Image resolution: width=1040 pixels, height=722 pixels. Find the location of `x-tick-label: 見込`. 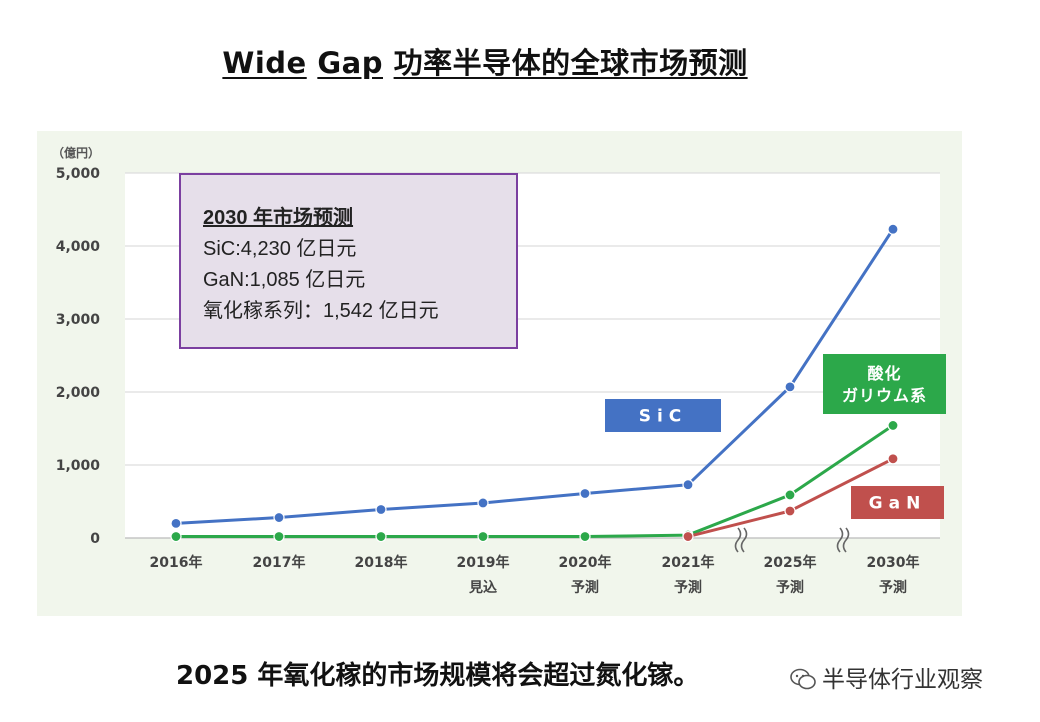

x-tick-label: 見込 is located at coordinates (482, 587).